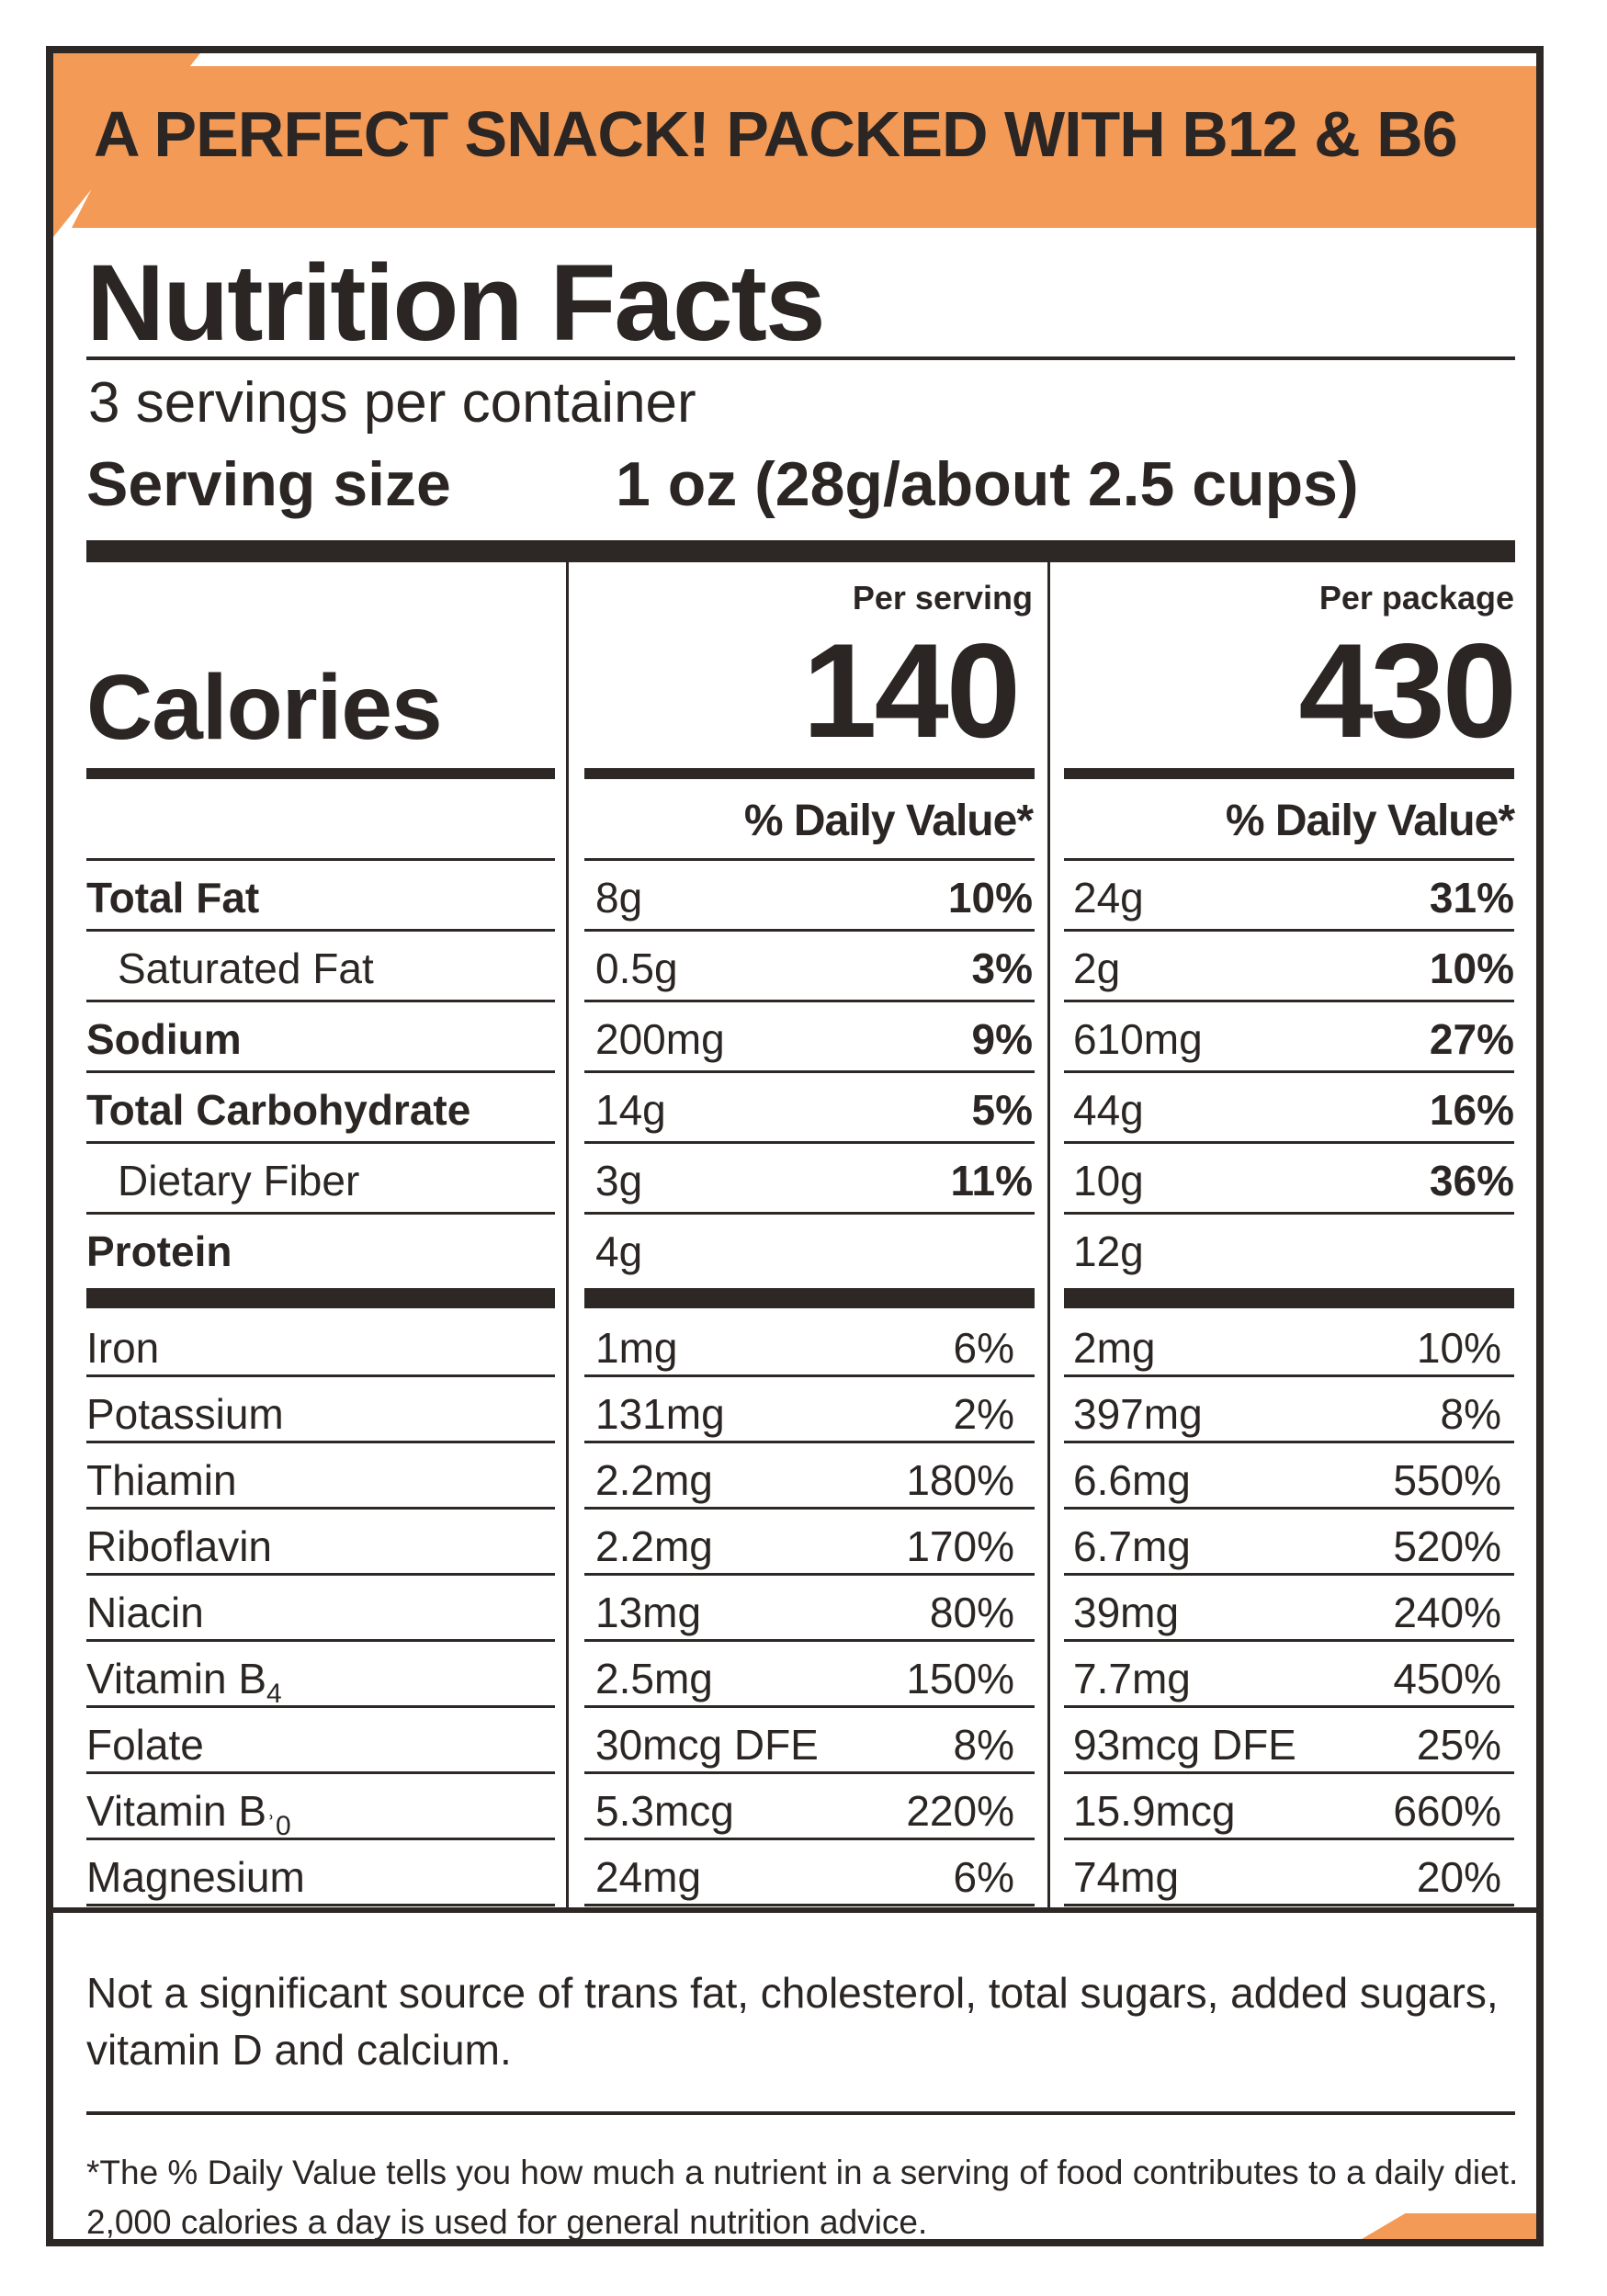  I want to click on nutrient-row: Protein 4g 12g, so click(794, 1251).